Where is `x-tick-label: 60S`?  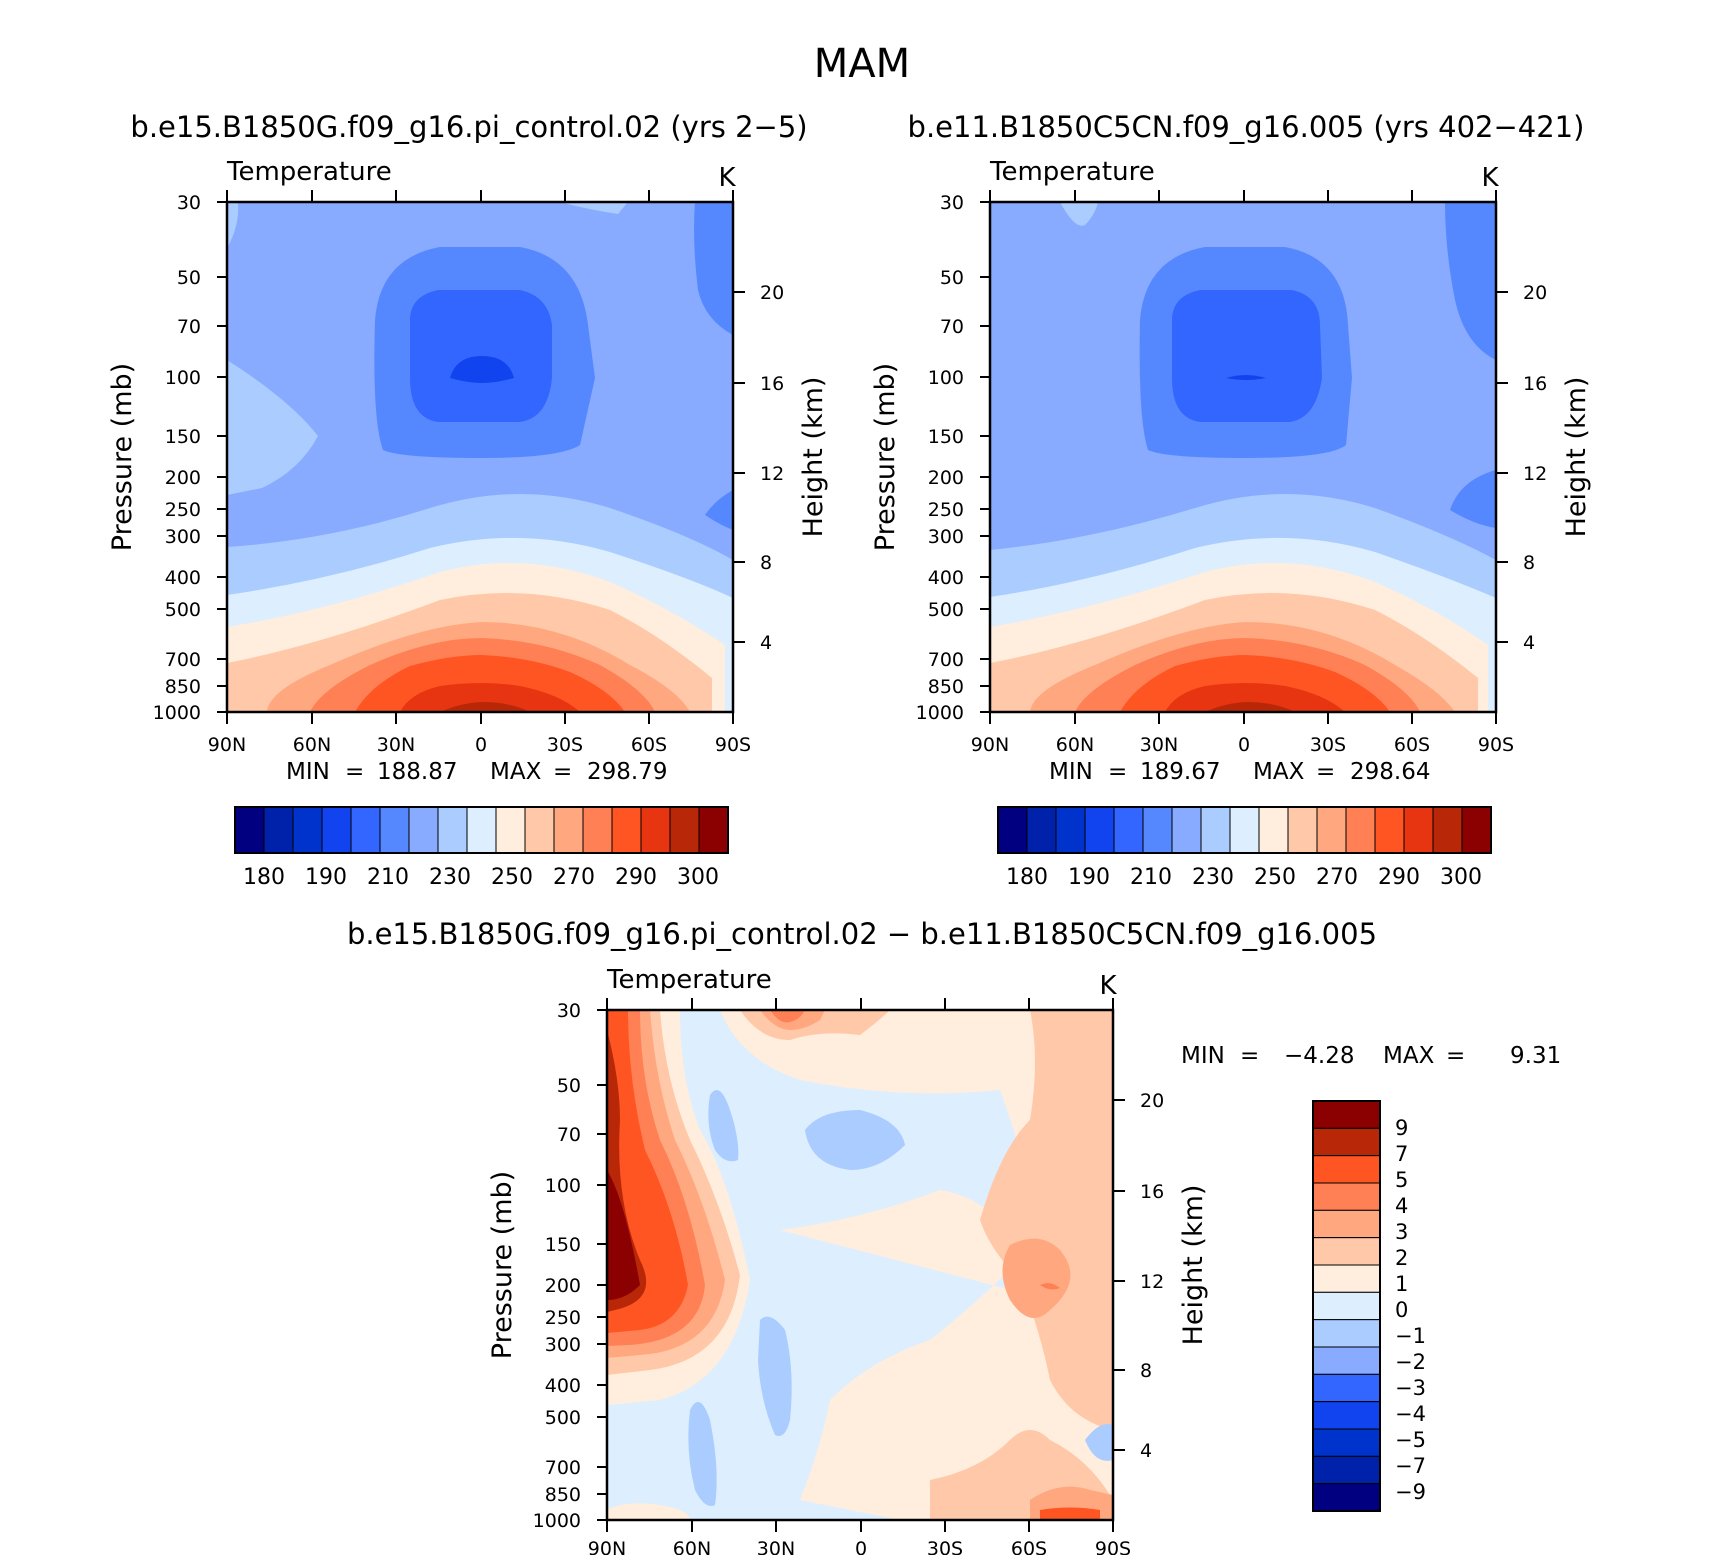 x-tick-label: 60S is located at coordinates (649, 745).